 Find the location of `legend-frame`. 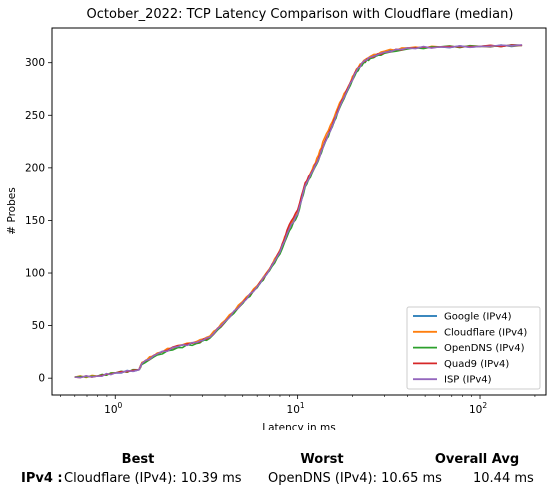

legend-frame is located at coordinates (473, 348).